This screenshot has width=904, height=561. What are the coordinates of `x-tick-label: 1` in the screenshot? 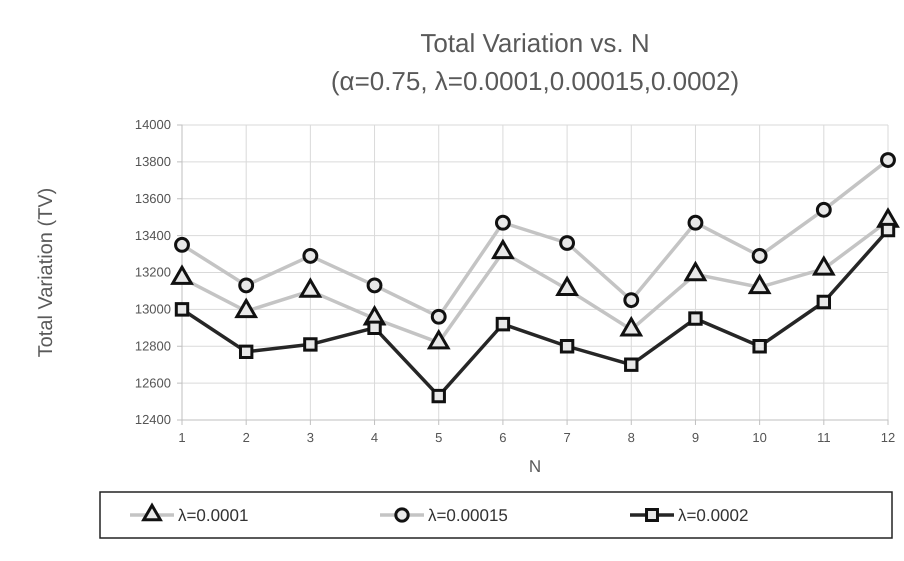 It's located at (182, 438).